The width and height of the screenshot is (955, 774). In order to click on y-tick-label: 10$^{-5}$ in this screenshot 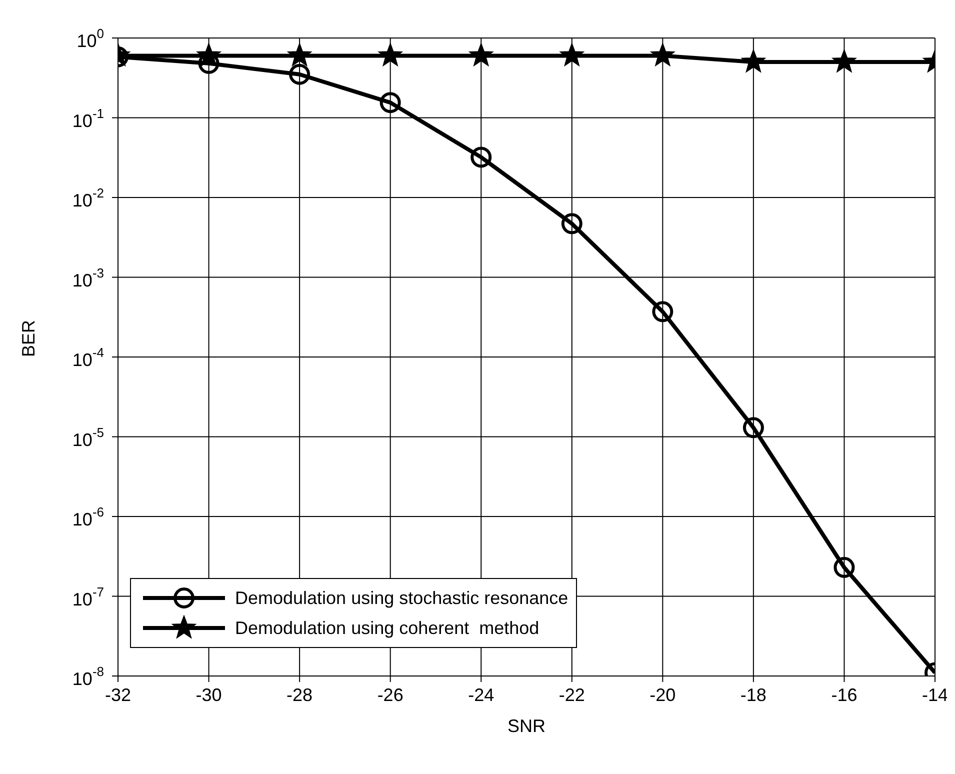, I will do `click(88, 437)`.